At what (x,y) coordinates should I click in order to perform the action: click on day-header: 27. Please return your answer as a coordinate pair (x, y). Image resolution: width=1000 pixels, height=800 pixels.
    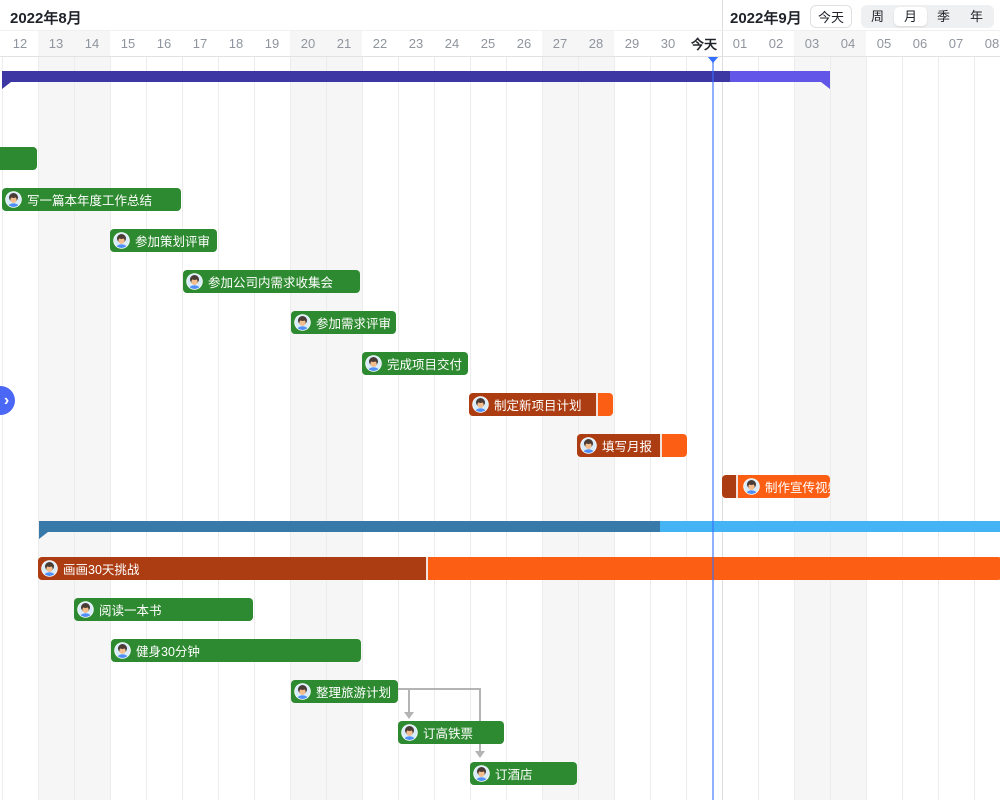
    Looking at the image, I should click on (560, 43).